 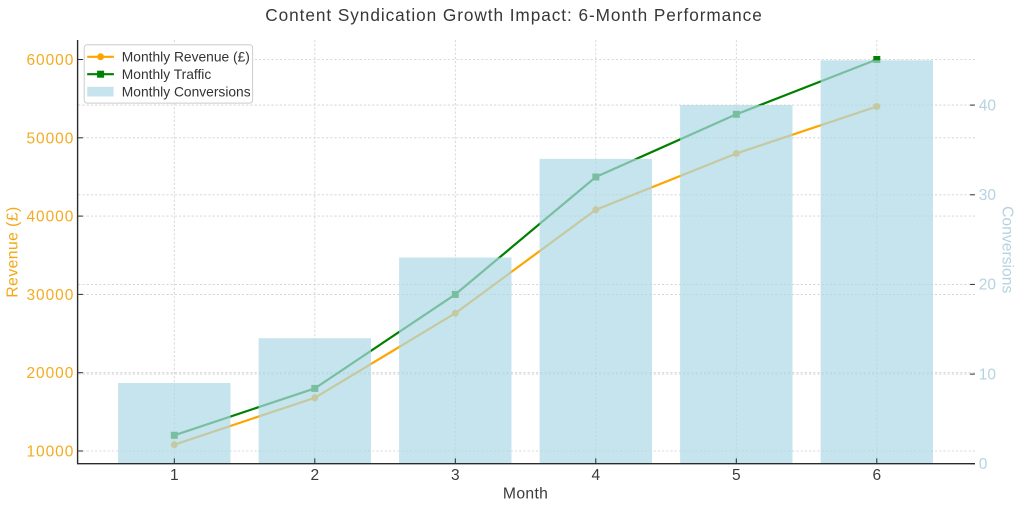 I want to click on svg-text: 60000, so click(x=50, y=60).